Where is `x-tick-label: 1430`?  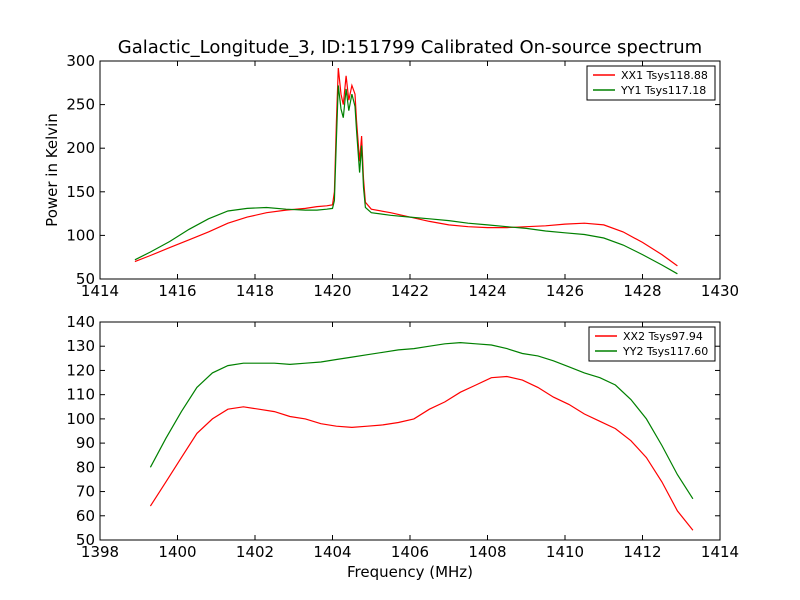
x-tick-label: 1430 is located at coordinates (720, 291).